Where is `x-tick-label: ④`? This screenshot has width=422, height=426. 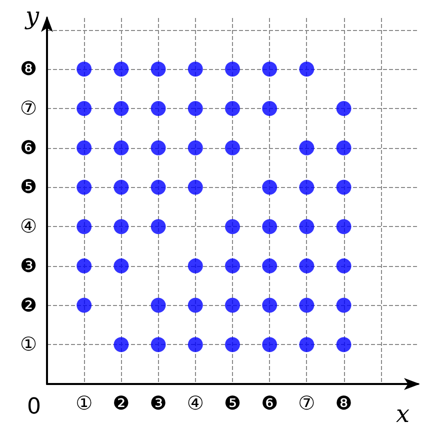
x-tick-label: ④ is located at coordinates (195, 403).